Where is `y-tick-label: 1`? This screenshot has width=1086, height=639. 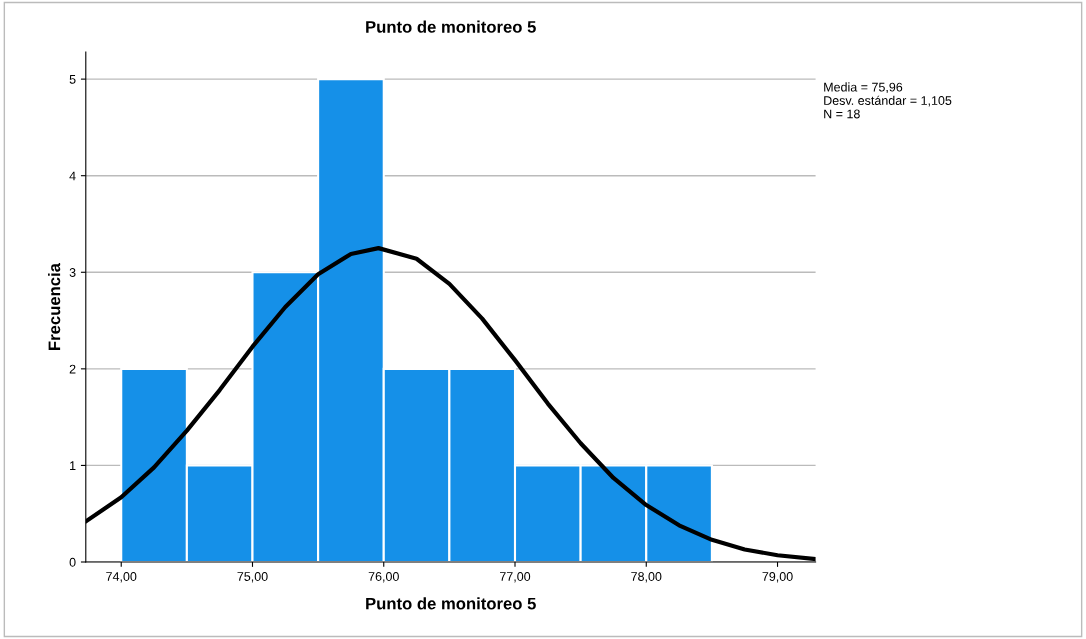
y-tick-label: 1 is located at coordinates (73, 465).